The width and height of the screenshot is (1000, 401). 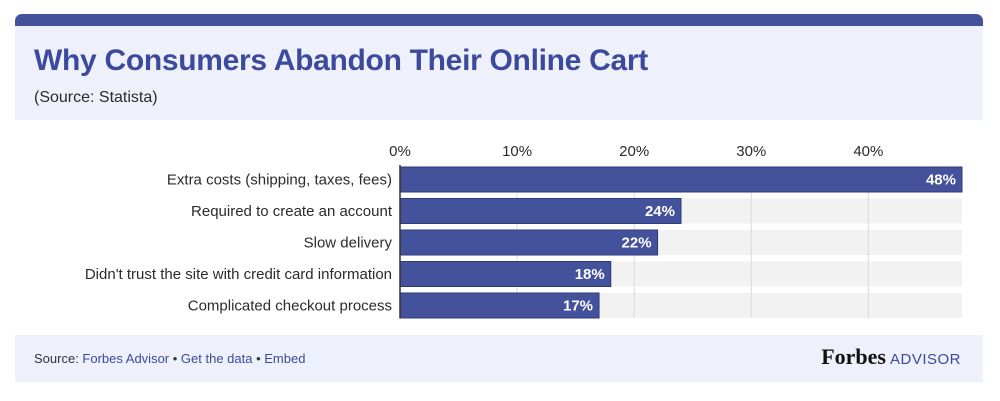 I want to click on x-tick-label: 40%, so click(x=868, y=151).